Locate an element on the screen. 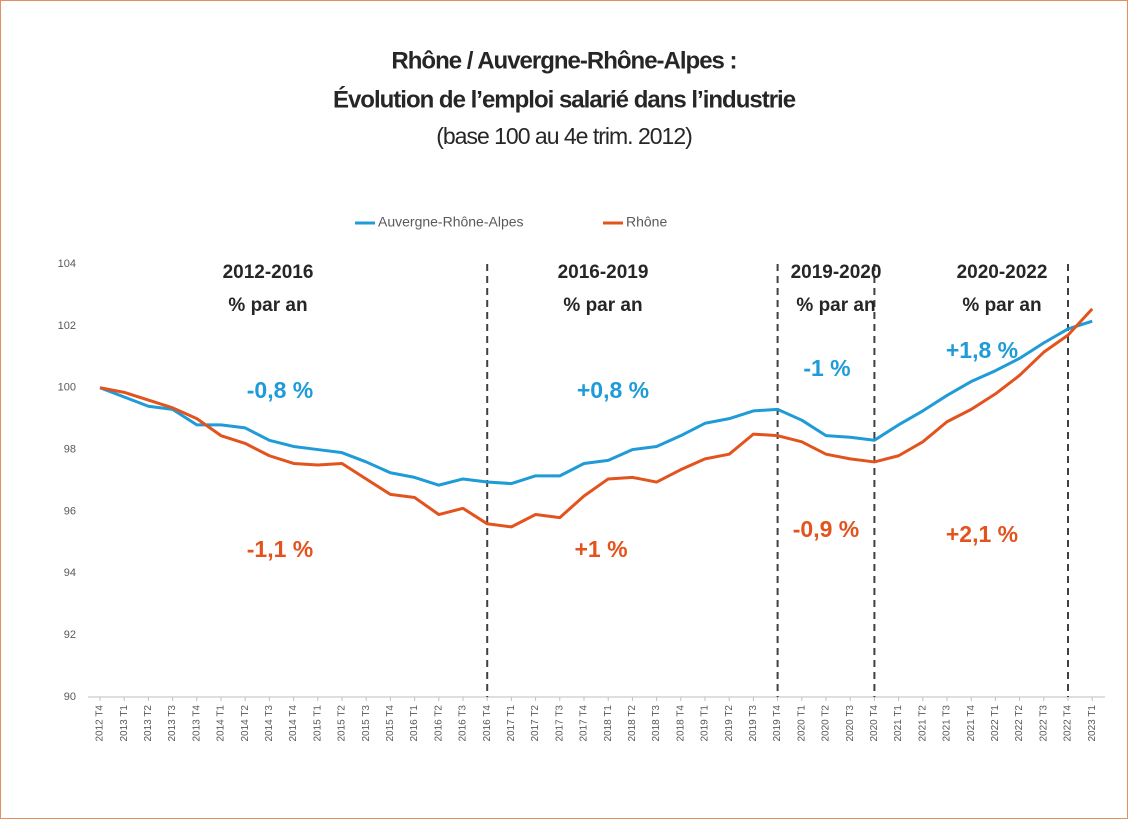 The width and height of the screenshot is (1128, 819). x-tick-label: 2019 T4 is located at coordinates (777, 723).